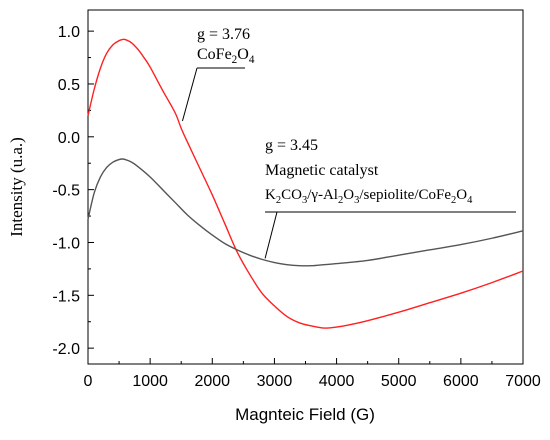  Describe the element at coordinates (16, 187) in the screenshot. I see `y-axis-label: Intensity (u.a.)` at that location.